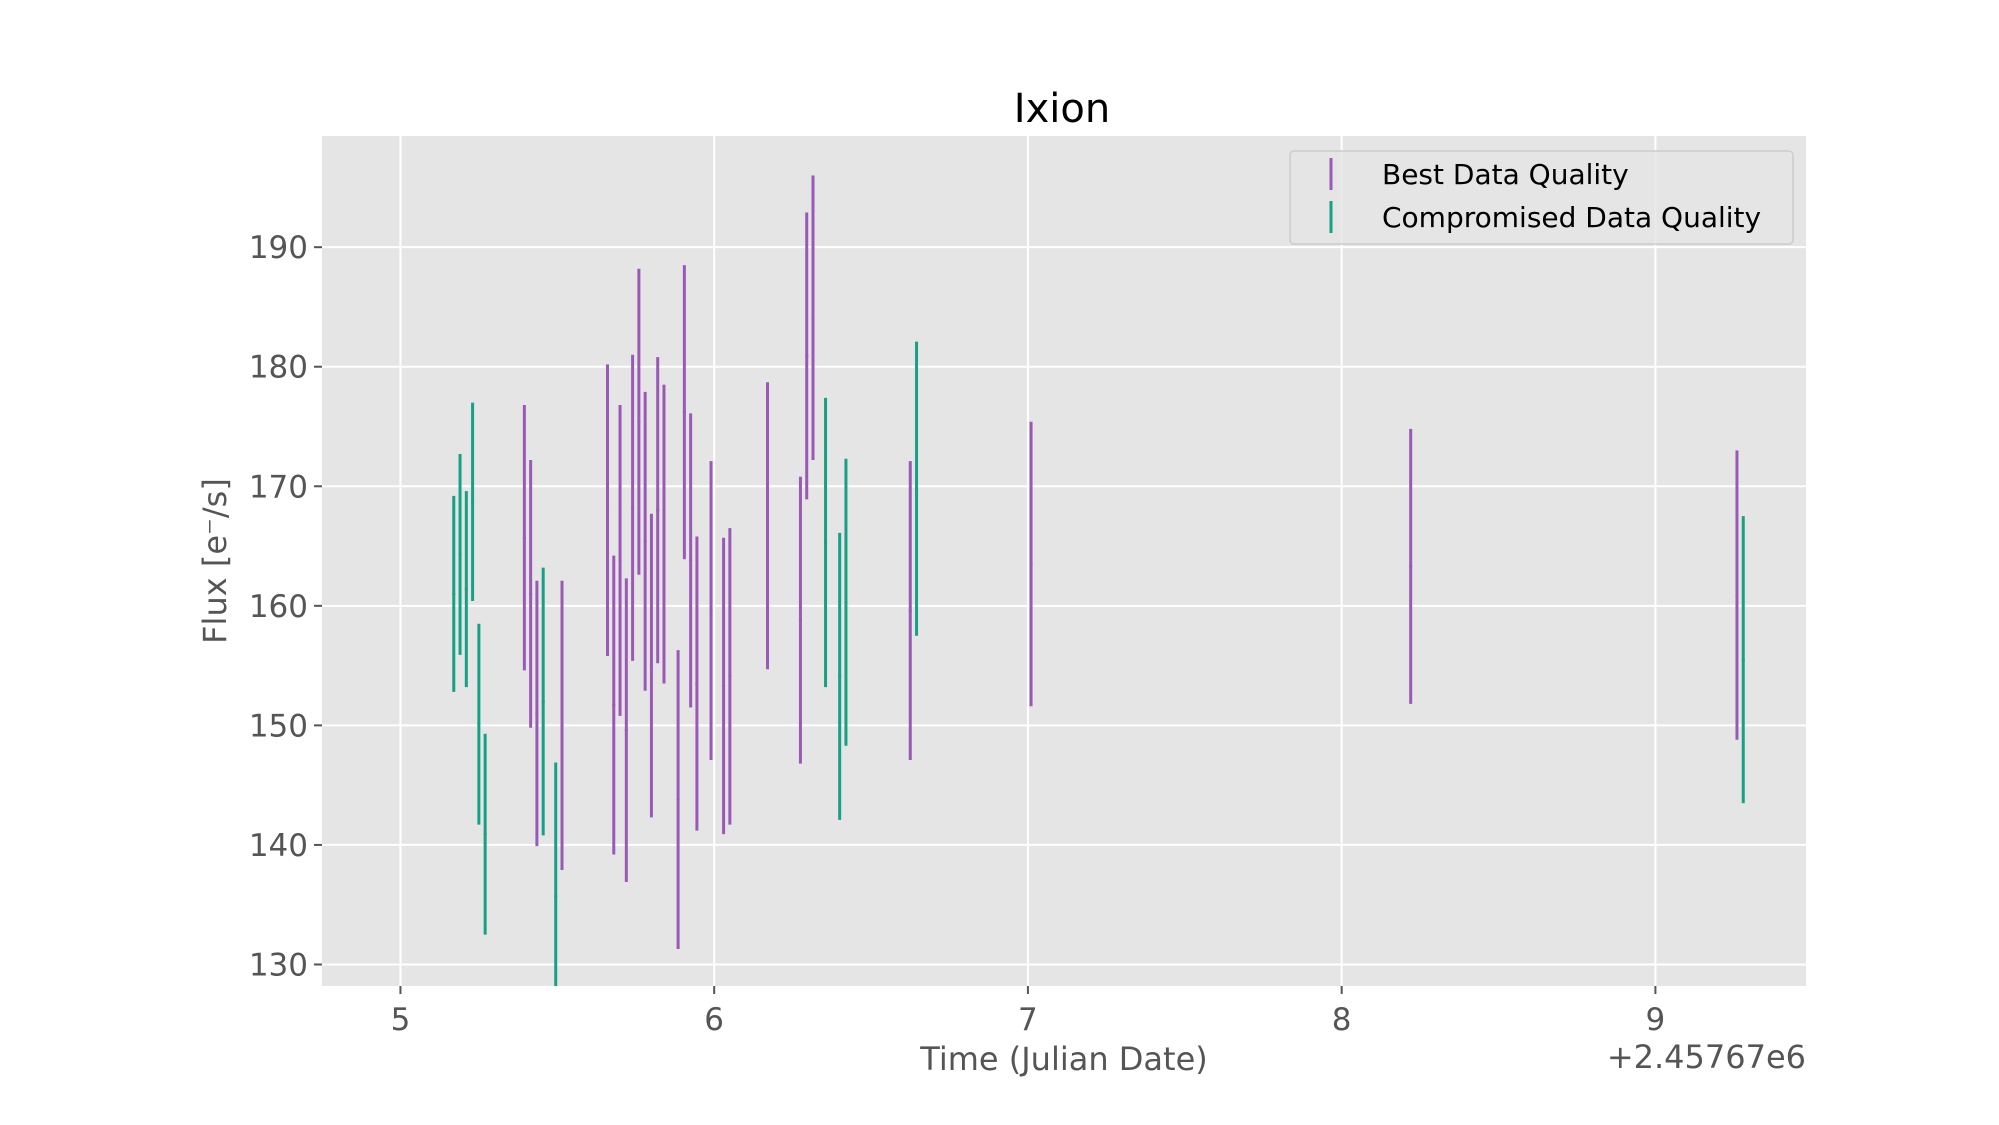 This screenshot has width=1999, height=1125. I want to click on x-tick-label: 5, so click(401, 1020).